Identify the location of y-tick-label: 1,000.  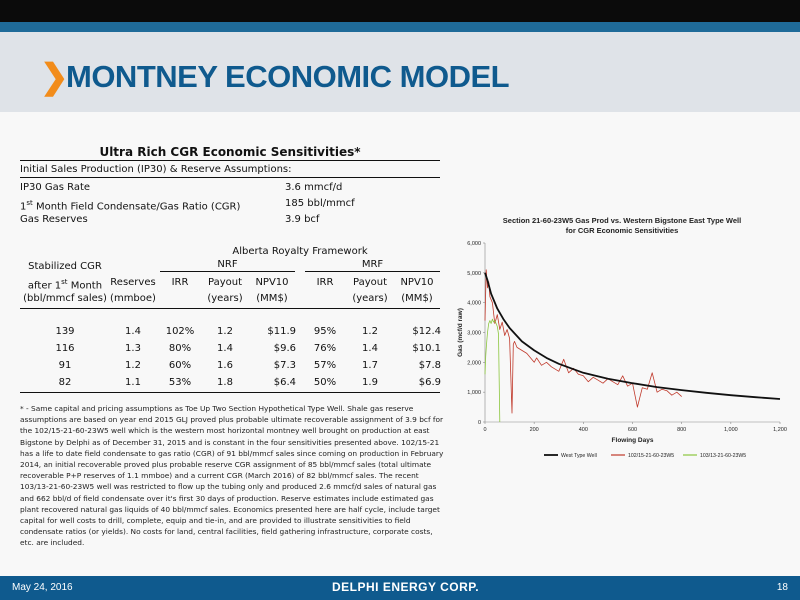
(474, 393).